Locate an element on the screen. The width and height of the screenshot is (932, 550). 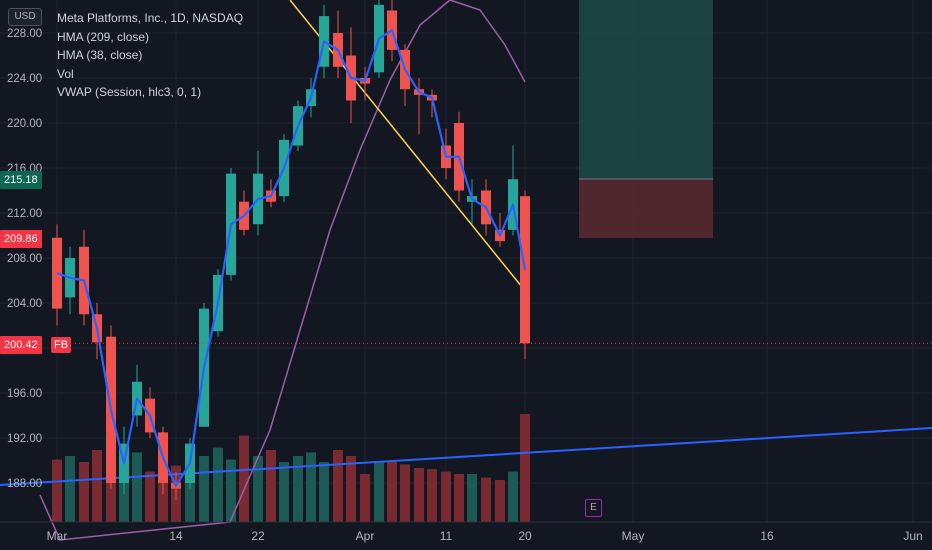
x-tick-label: 20 is located at coordinates (525, 536).